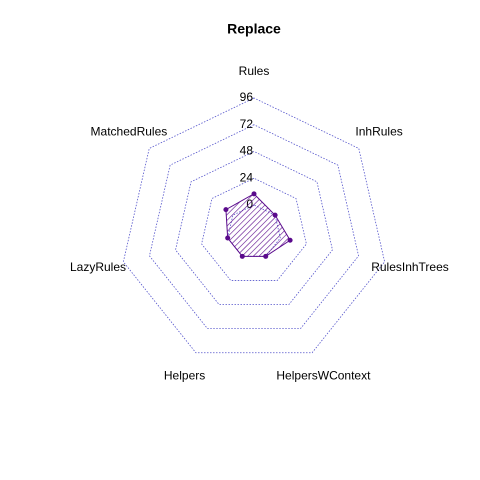 Image resolution: width=480 pixels, height=480 pixels. Describe the element at coordinates (378, 131) in the screenshot. I see `axis-label: InhRules` at that location.